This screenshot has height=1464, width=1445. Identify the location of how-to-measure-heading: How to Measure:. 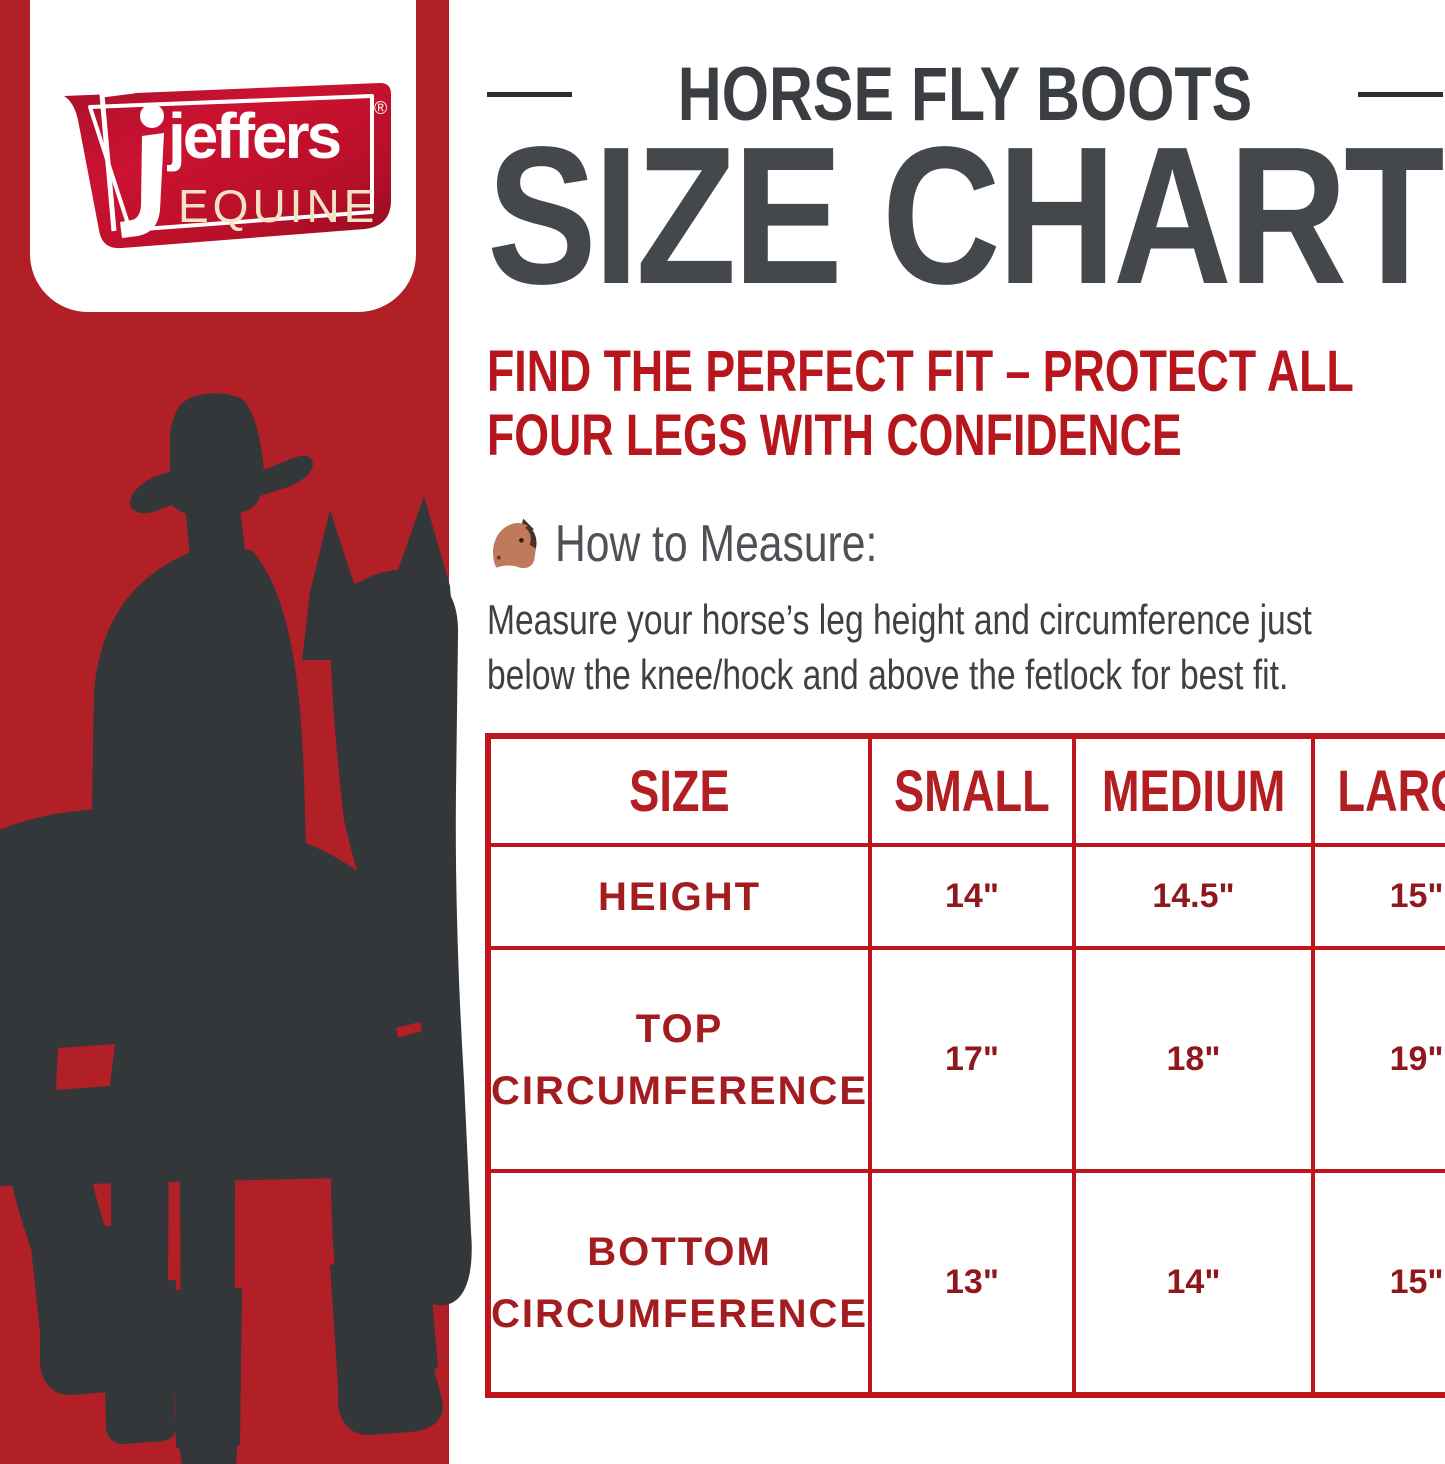
(716, 544).